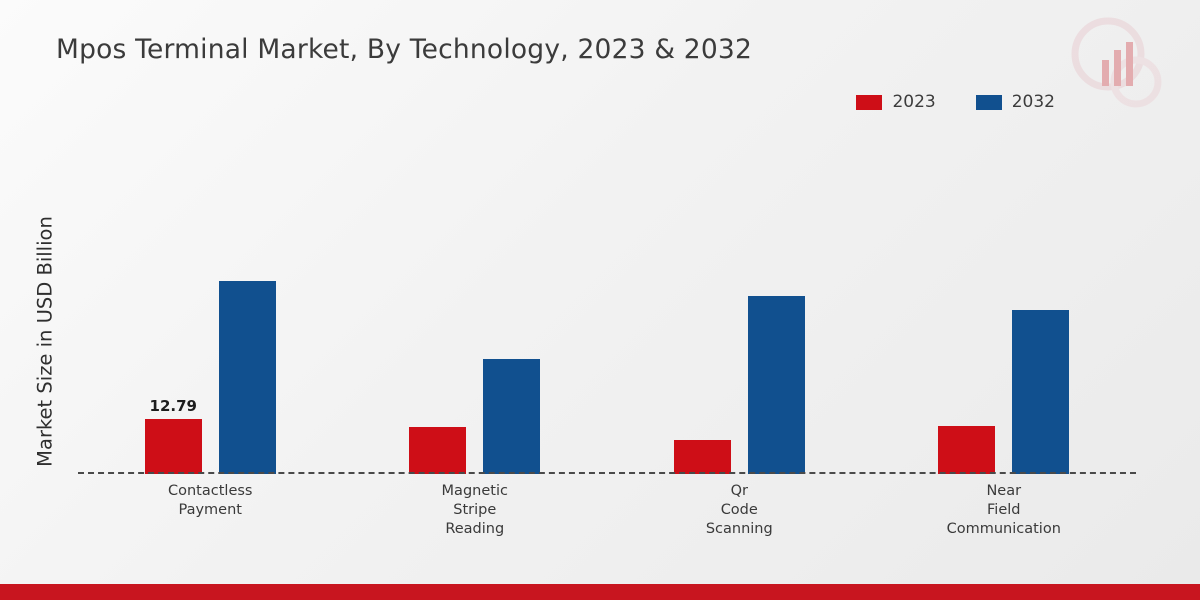 This screenshot has width=1200, height=600. Describe the element at coordinates (438, 450) in the screenshot. I see `bar-2023-magnetic-stripe-reading` at that location.